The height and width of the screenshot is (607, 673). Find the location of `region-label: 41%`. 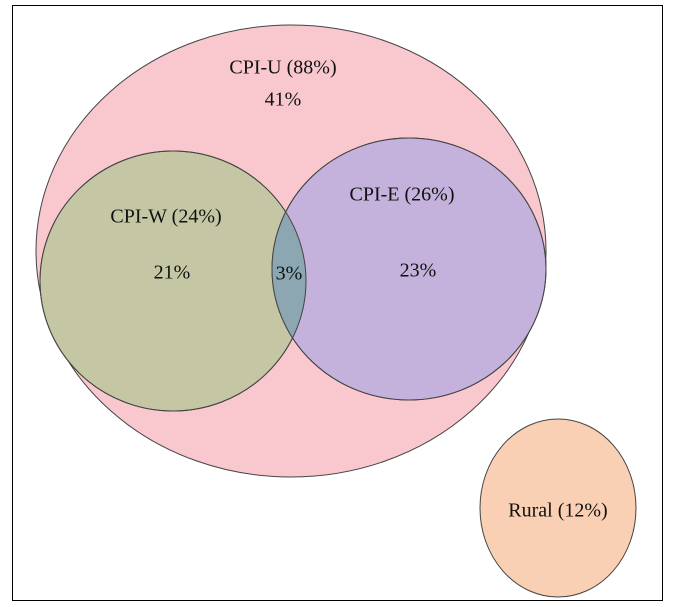

region-label: 41% is located at coordinates (283, 100).